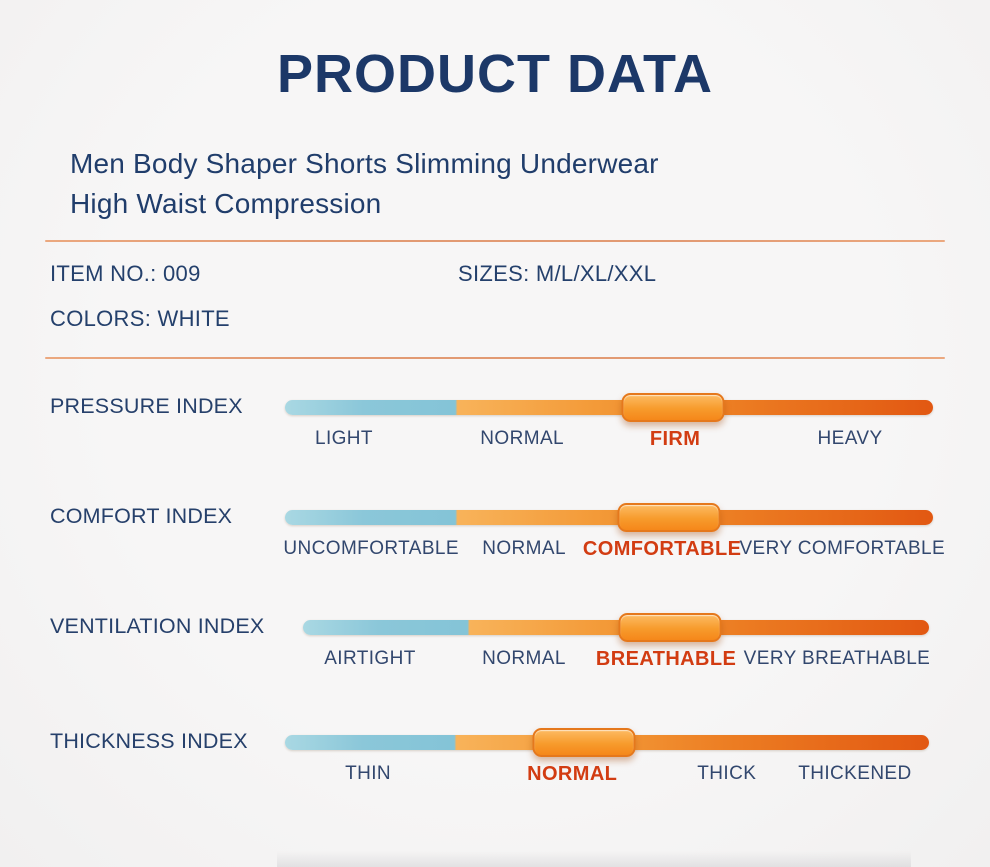 Image resolution: width=990 pixels, height=867 pixels. Describe the element at coordinates (572, 774) in the screenshot. I see `scale-label-selected: NORMAL` at that location.